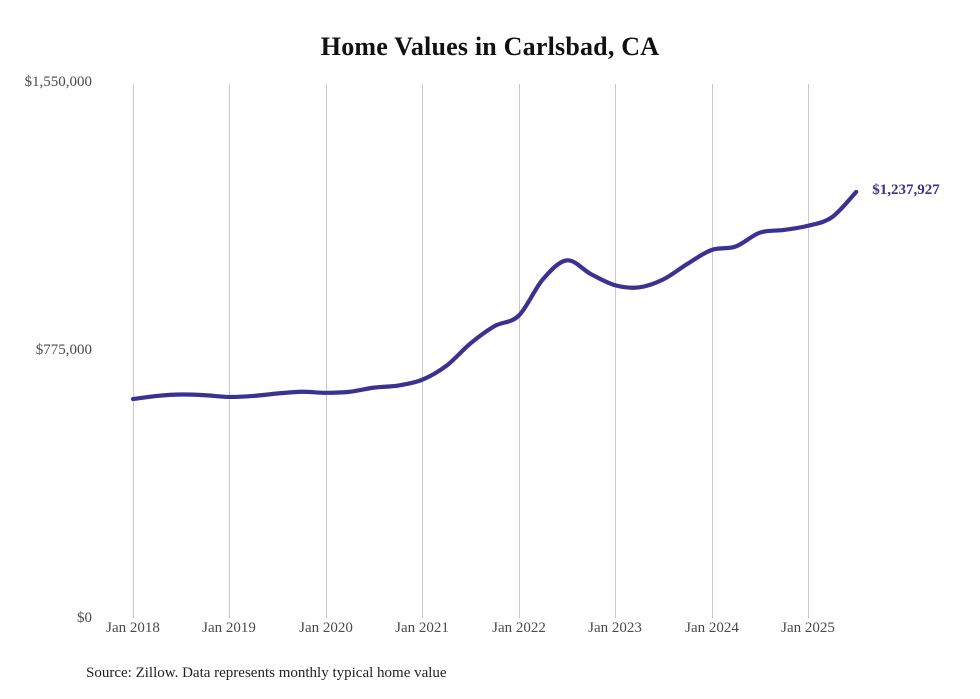 The height and width of the screenshot is (699, 980). Describe the element at coordinates (519, 628) in the screenshot. I see `x-axis-tick-label: Jan 2022` at that location.